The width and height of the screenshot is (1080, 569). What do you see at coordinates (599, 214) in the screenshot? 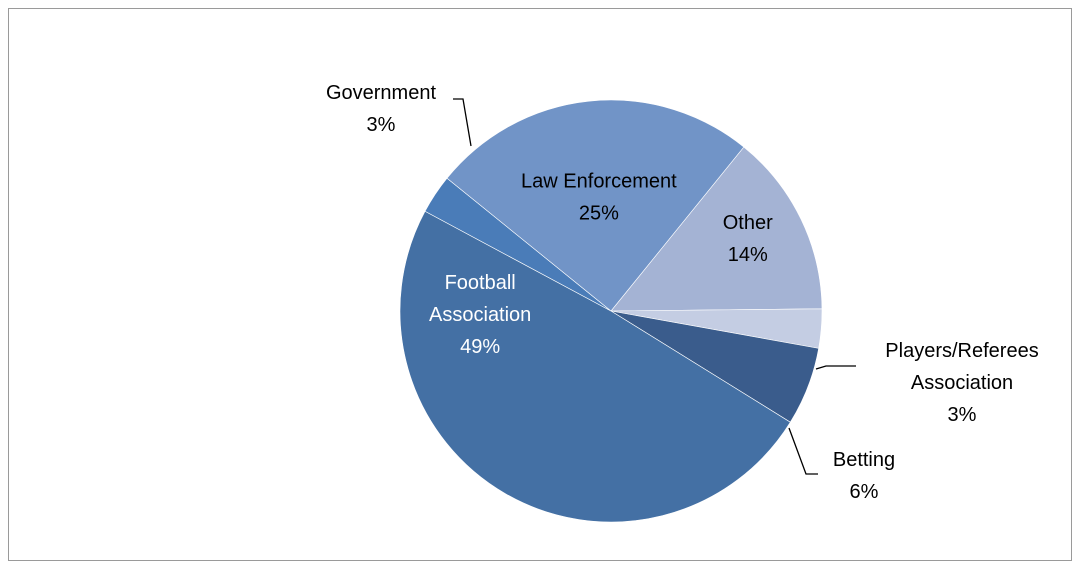
I see `slice-percent: 25%` at bounding box center [599, 214].